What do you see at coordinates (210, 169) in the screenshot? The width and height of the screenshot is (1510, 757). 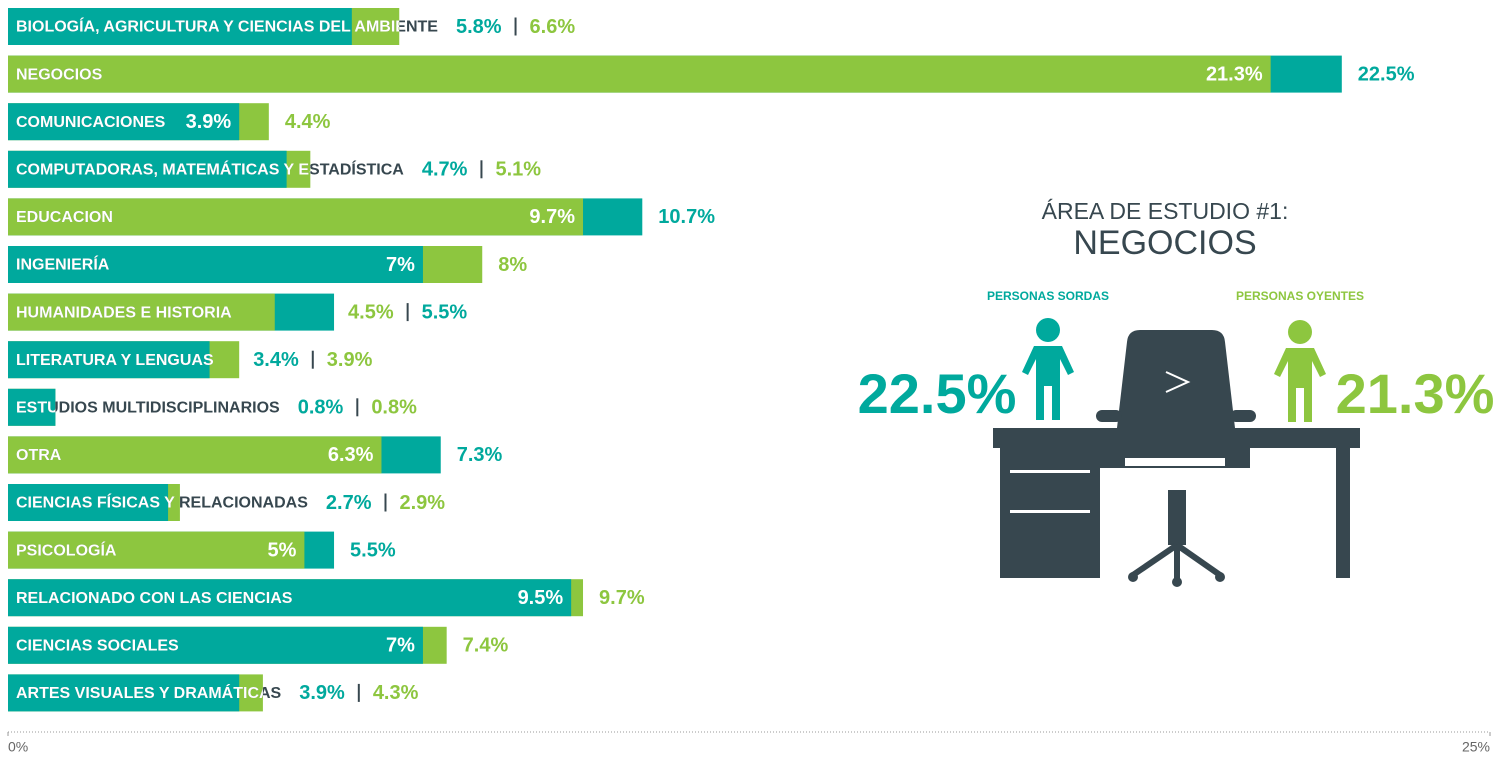 I see `category-label: COMPUTADORAS, MATEMÁTICAS Y ESTADÍSTICA` at bounding box center [210, 169].